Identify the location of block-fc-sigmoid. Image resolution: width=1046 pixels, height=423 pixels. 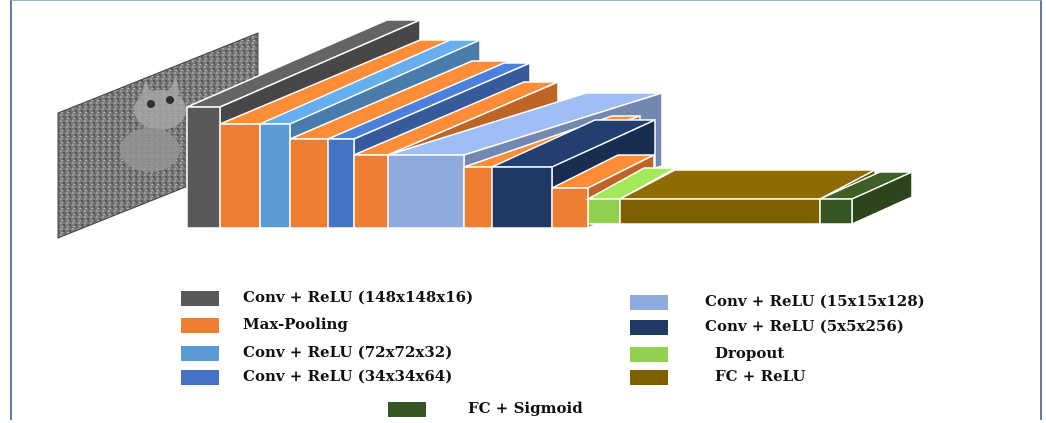
(866, 198).